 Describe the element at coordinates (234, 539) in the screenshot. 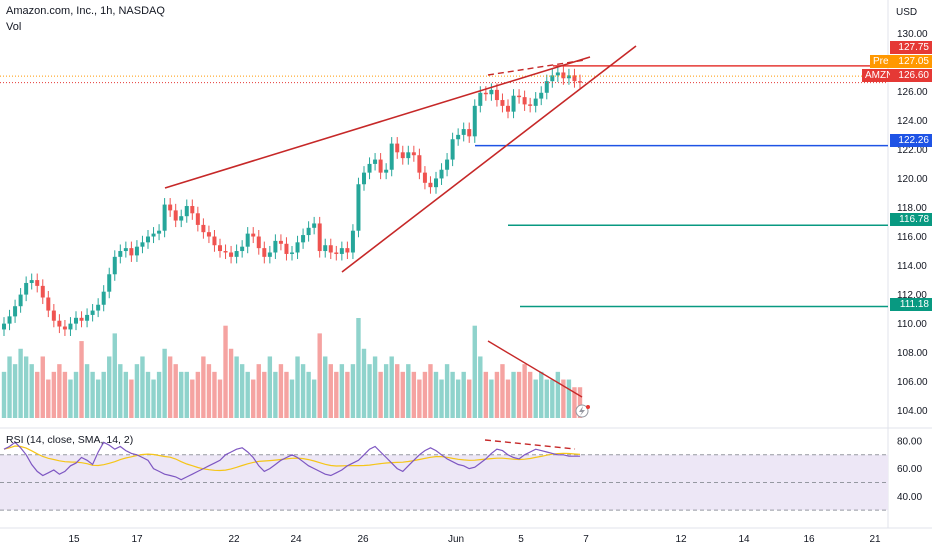

I see `time-tick-label: 22` at that location.